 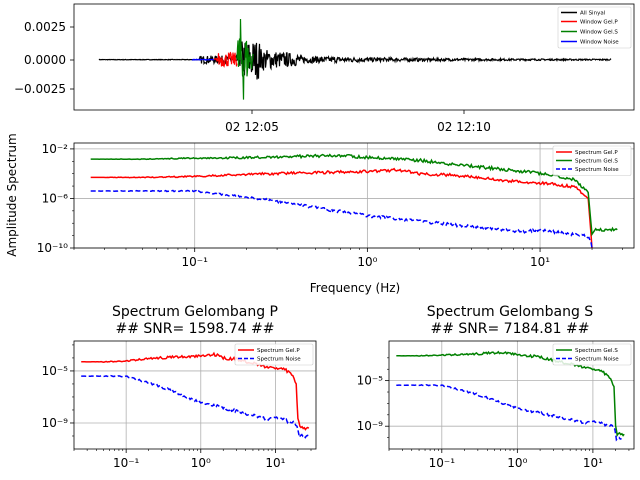 What do you see at coordinates (252, 127) in the screenshot?
I see `waveform-xtick-label: 02 12:05` at bounding box center [252, 127].